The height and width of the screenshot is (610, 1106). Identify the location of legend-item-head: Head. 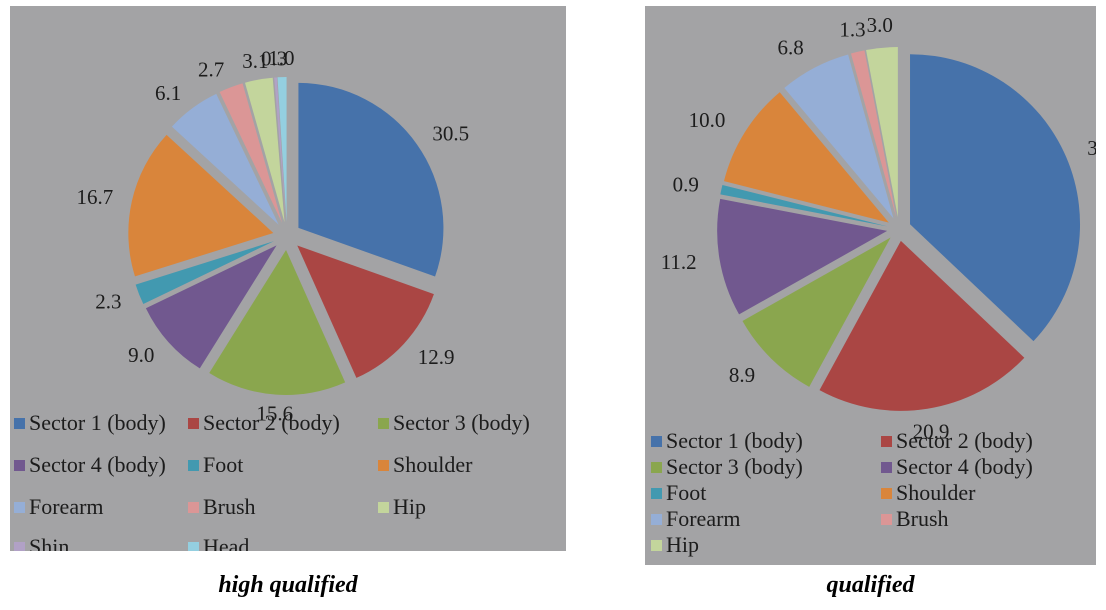
(218, 543).